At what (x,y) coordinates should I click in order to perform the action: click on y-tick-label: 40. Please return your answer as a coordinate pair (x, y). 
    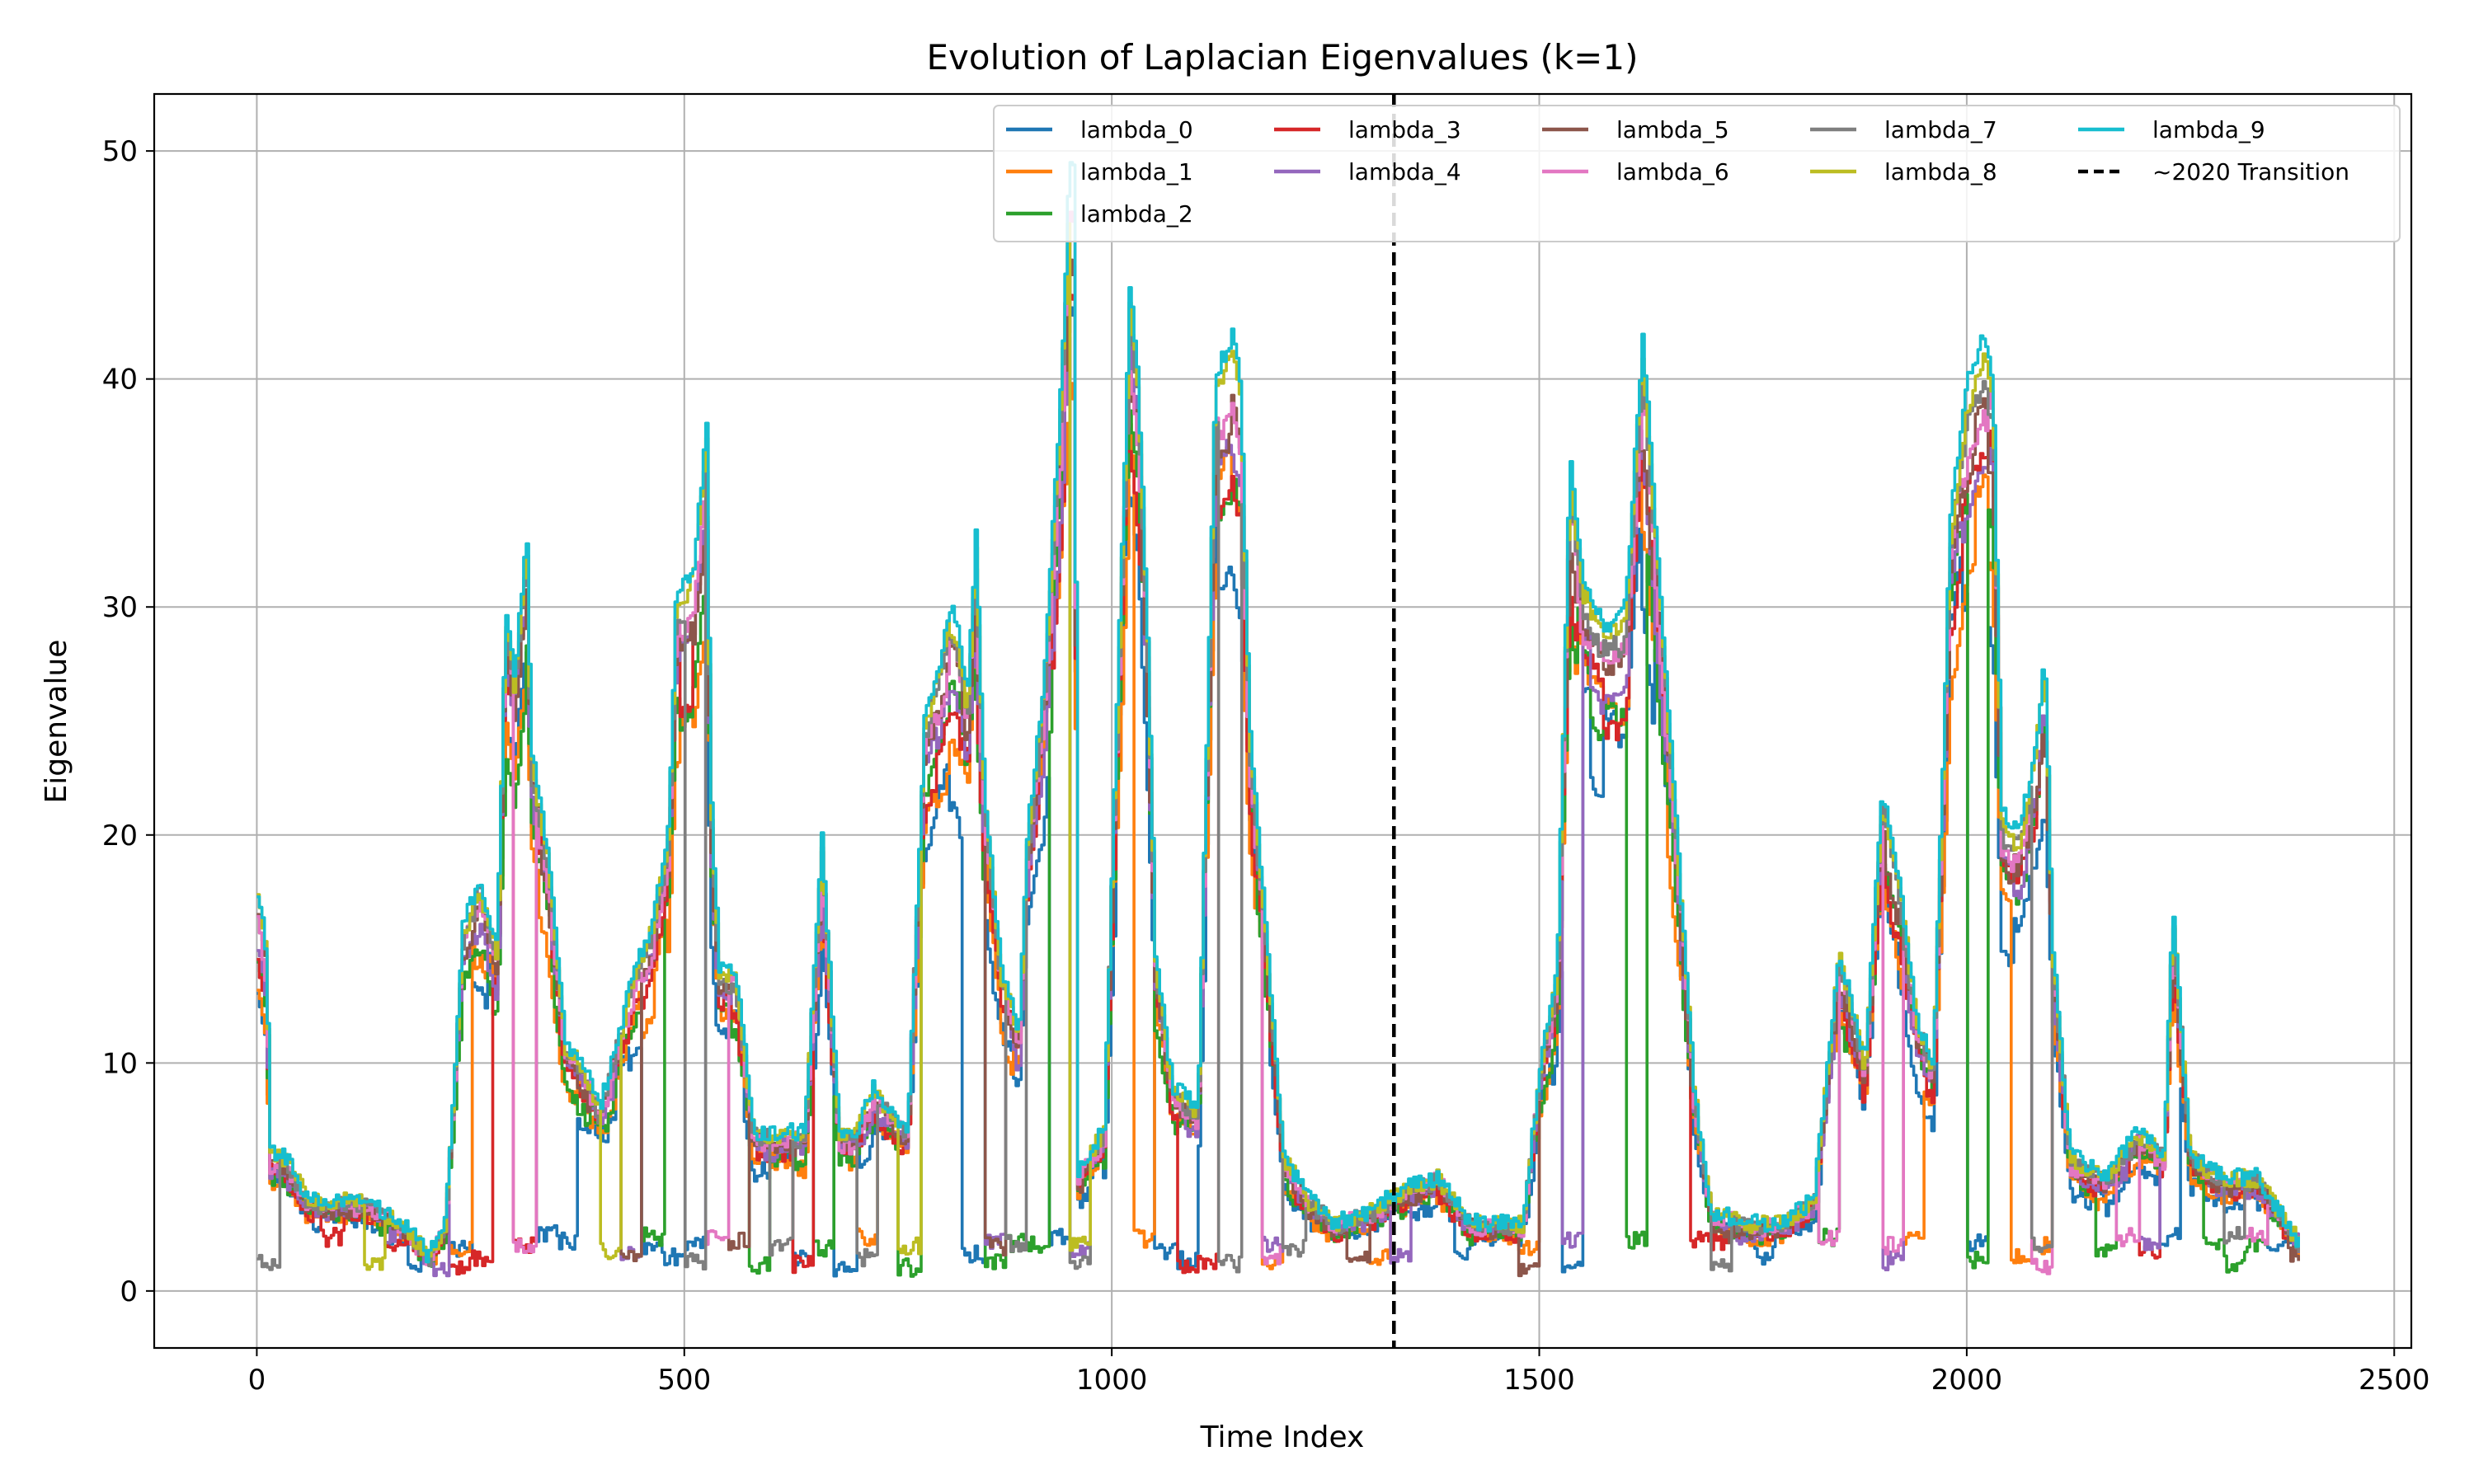
    Looking at the image, I should click on (120, 380).